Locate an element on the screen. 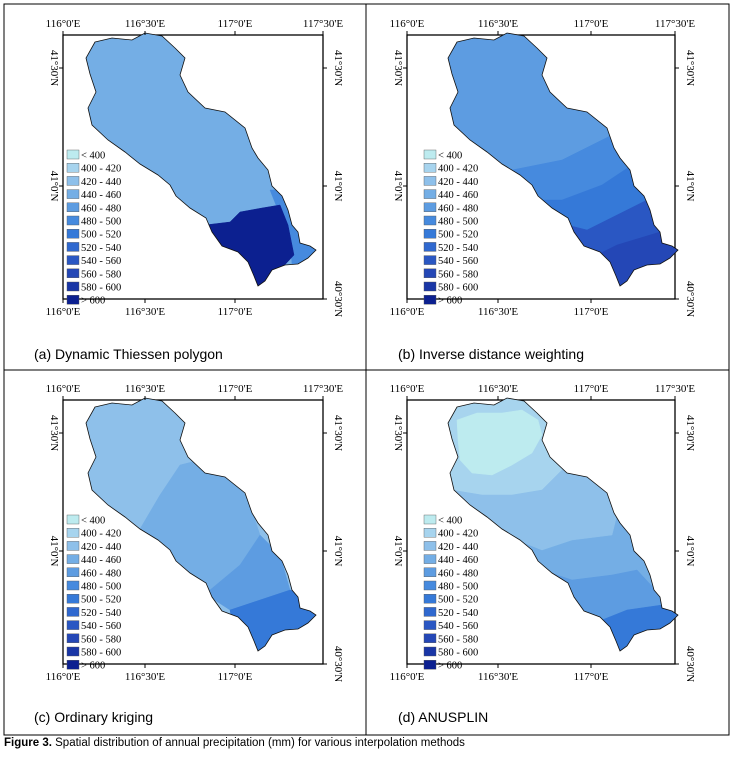 This screenshot has width=733, height=757. panel-label: (a) Dynamic Thiessen polygon is located at coordinates (128, 354).